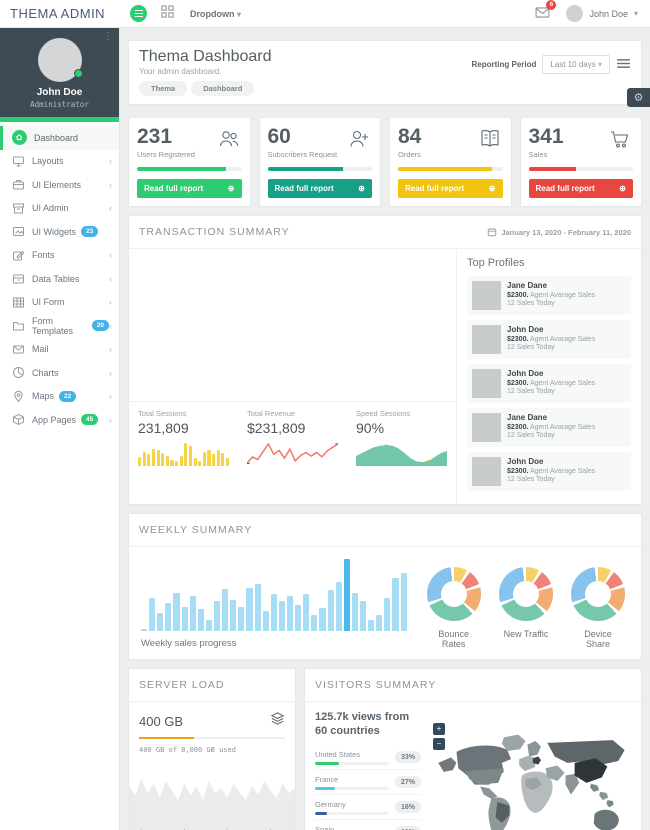 The image size is (650, 830). What do you see at coordinates (59, 350) in the screenshot?
I see `sidebar-item-mail: Mail ‹` at bounding box center [59, 350].